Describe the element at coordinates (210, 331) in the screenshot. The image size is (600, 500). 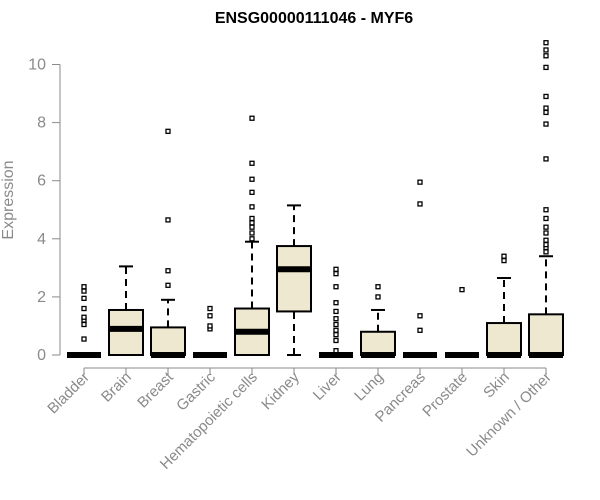
I see `box-gastric` at that location.